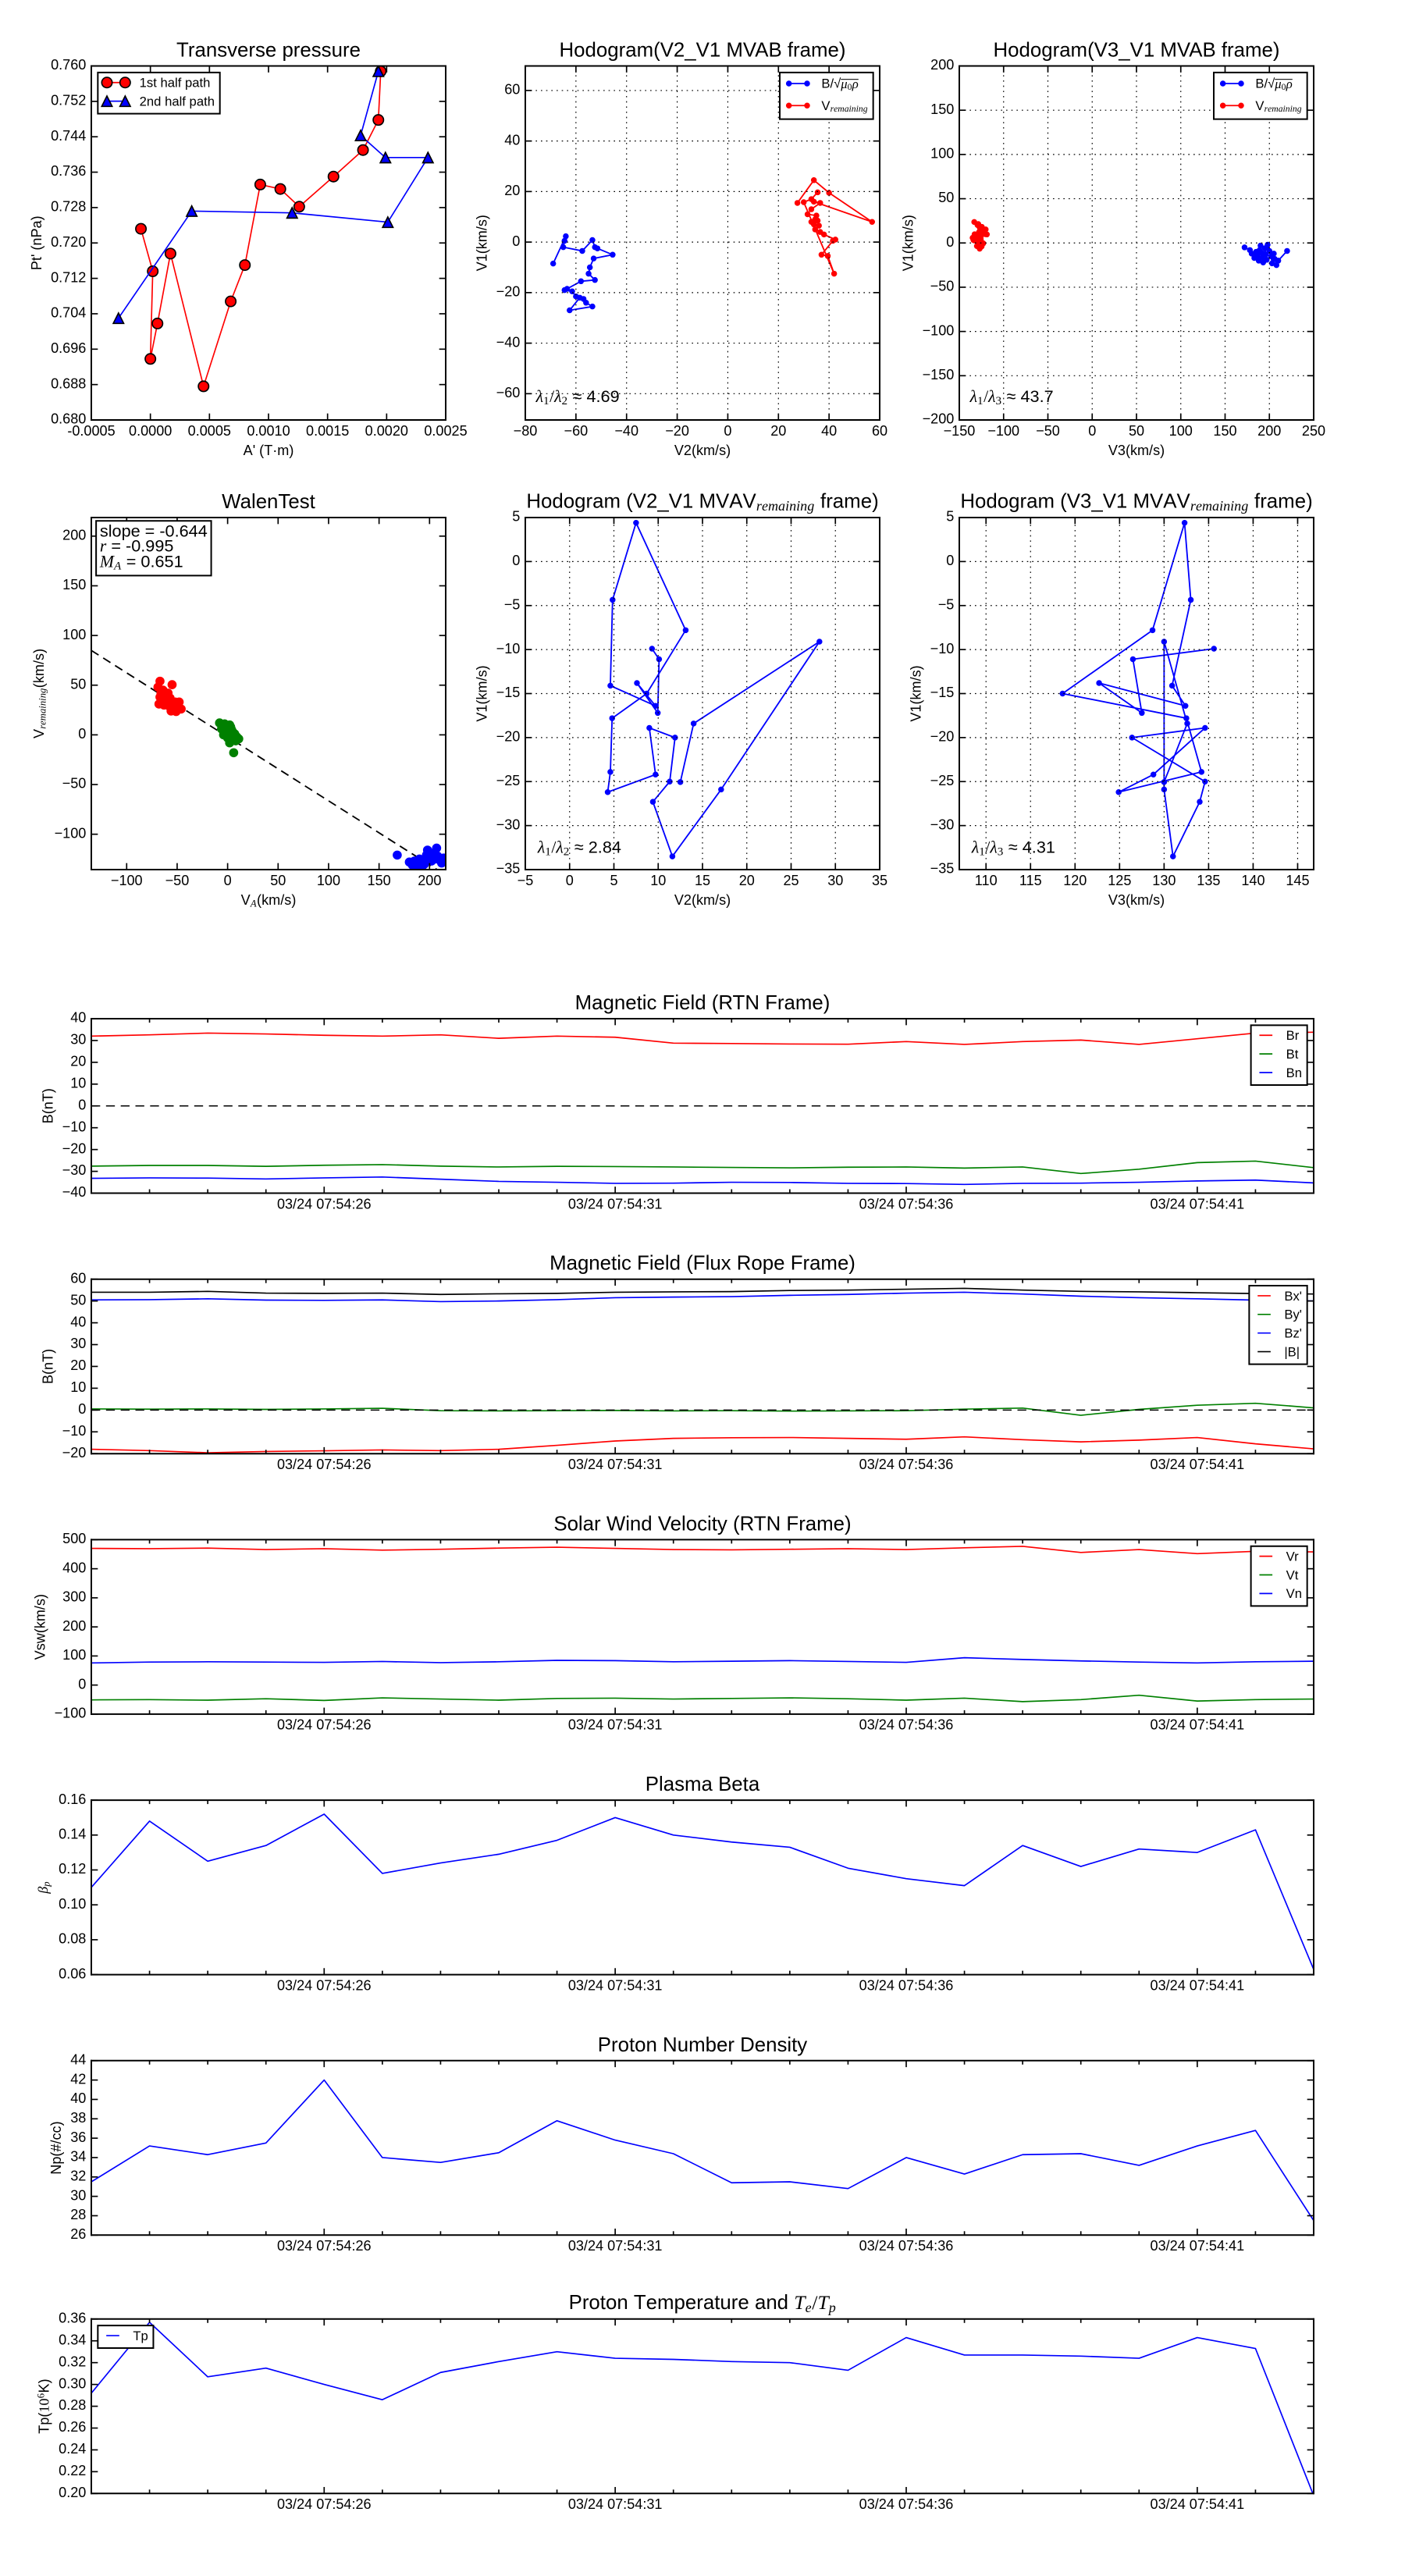 The image size is (1405, 2576). Describe the element at coordinates (1292, 1574) in the screenshot. I see `svg-text: Vt` at that location.